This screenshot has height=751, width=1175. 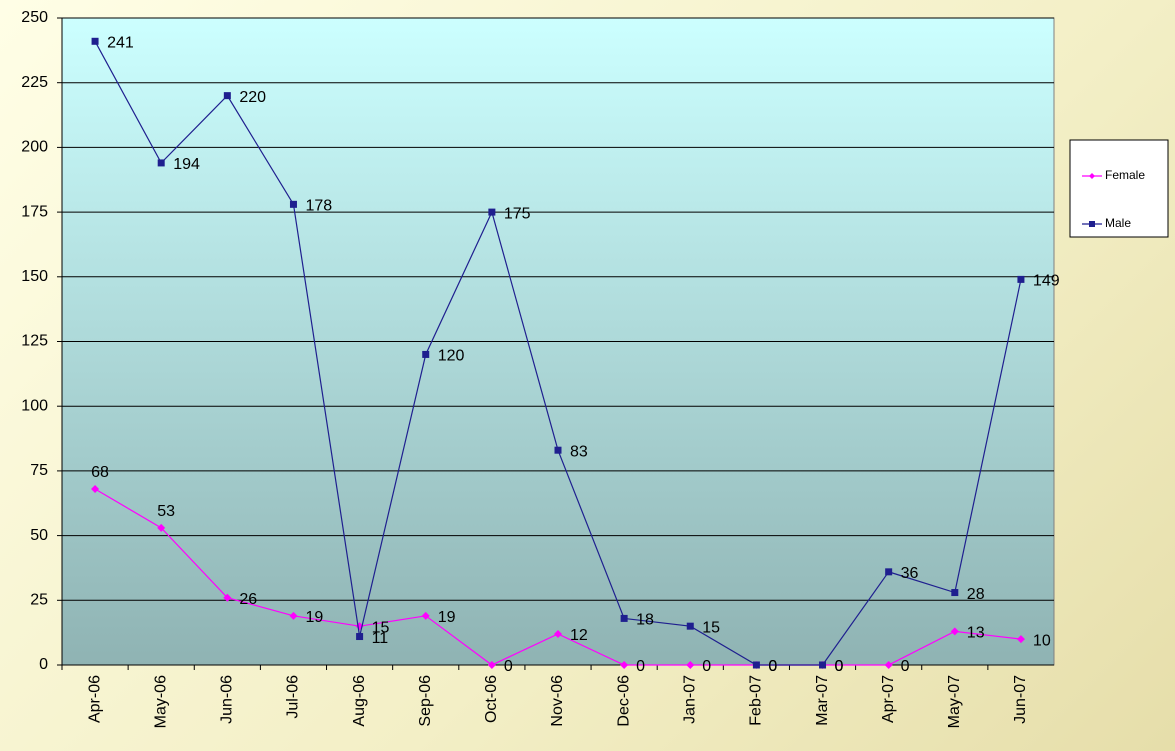 What do you see at coordinates (34, 276) in the screenshot?
I see `y-tick-label: 150` at bounding box center [34, 276].